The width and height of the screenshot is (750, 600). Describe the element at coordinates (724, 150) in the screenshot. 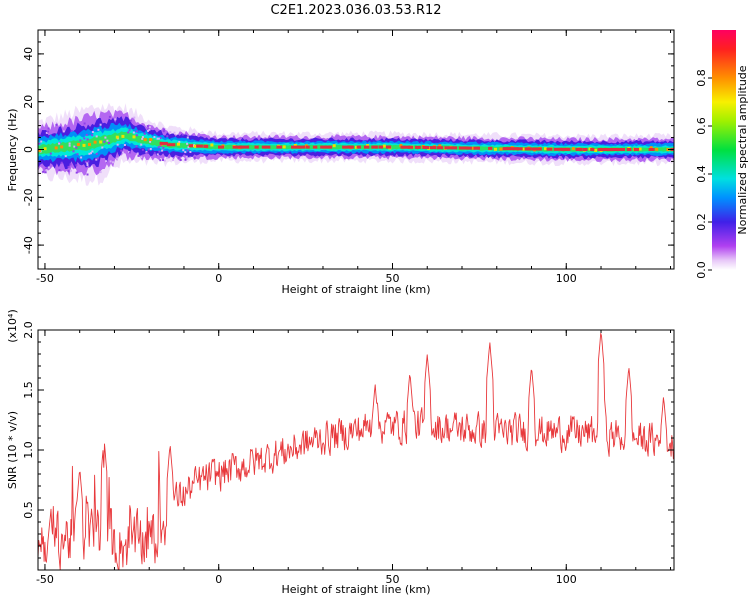

I see `colorbar-gradient` at that location.